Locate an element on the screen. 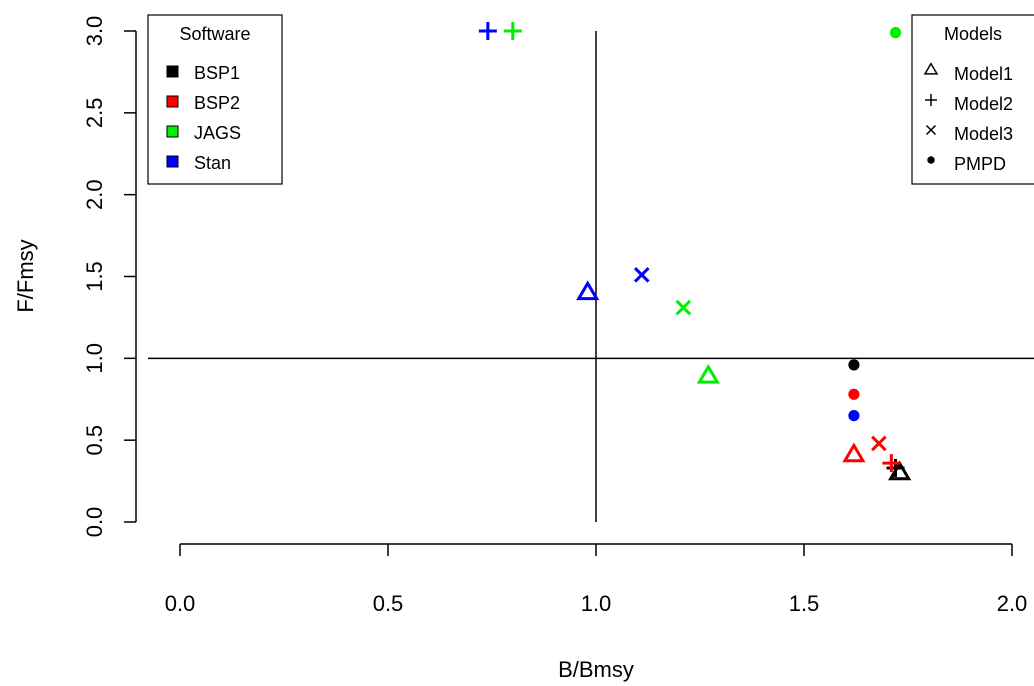 The height and width of the screenshot is (686, 1034). y-tick-label: 1.0 is located at coordinates (94, 358).